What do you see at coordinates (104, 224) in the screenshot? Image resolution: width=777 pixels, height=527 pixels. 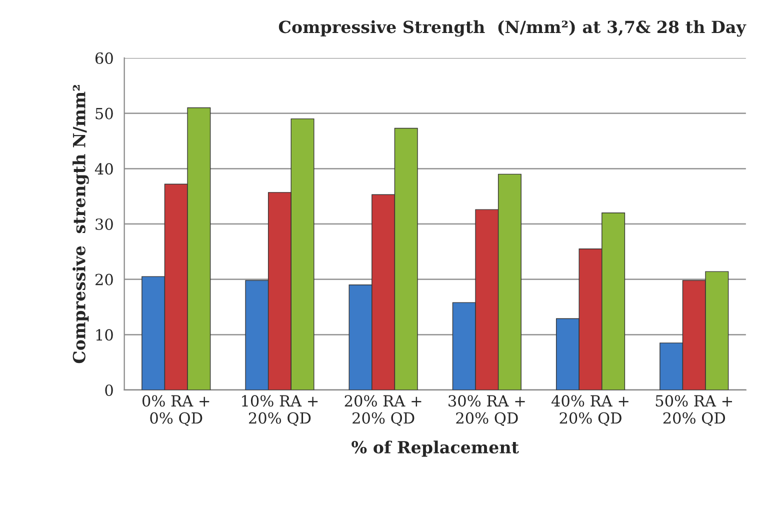 I see `y-tick-label: 30` at bounding box center [104, 224].